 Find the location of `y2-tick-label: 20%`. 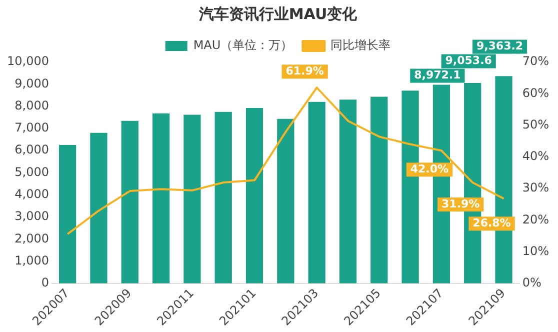

y2-tick-label: 20% is located at coordinates (535, 219).